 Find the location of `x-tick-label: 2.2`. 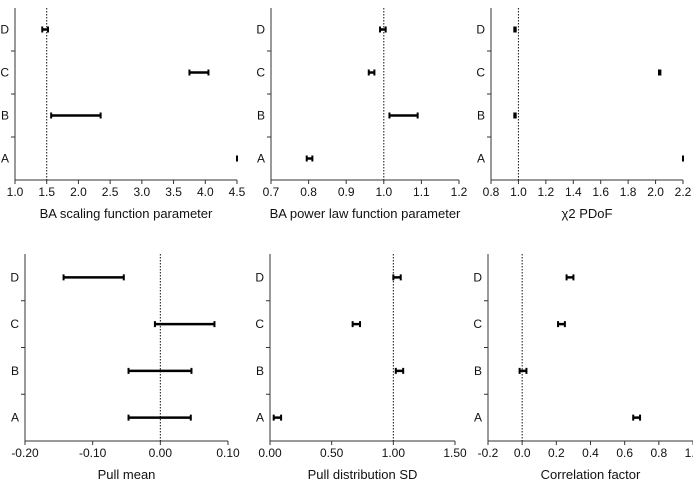

x-tick-label: 2.2 is located at coordinates (683, 192).